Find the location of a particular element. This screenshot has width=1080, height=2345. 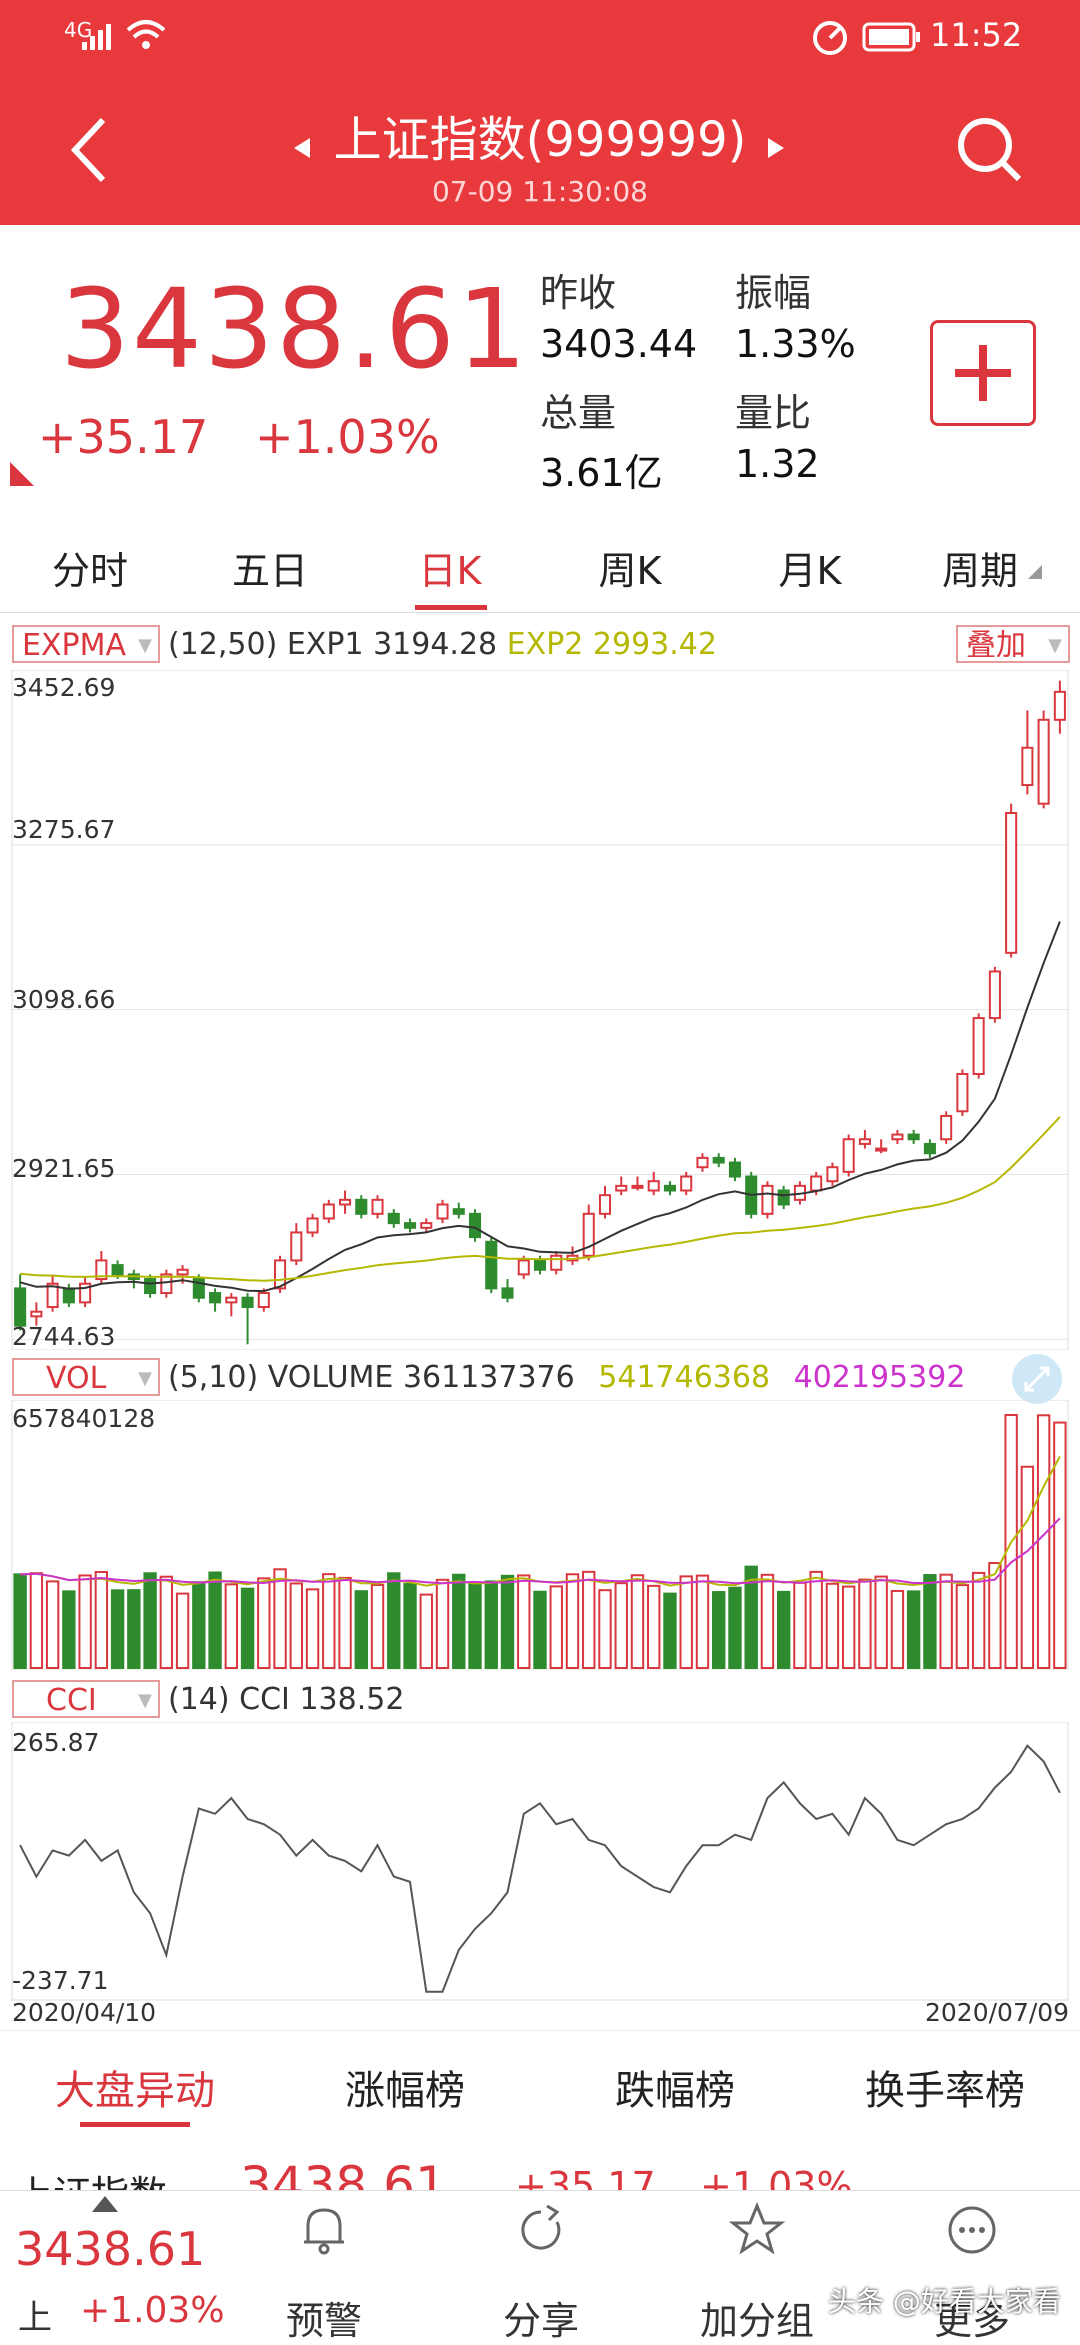

current-price: 3438.61 is located at coordinates (294, 329).